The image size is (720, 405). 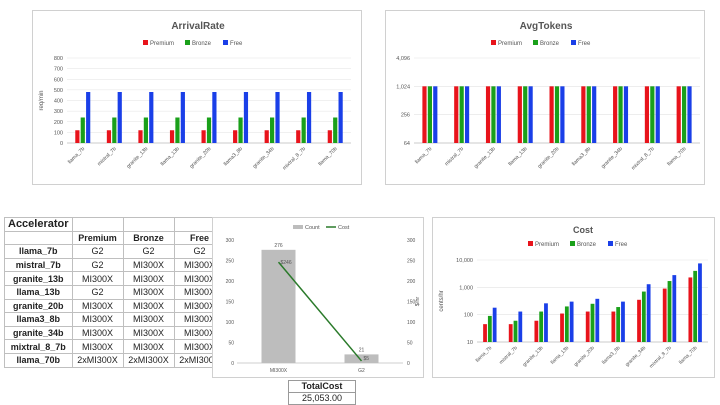 I want to click on y-tick-label: 256, so click(x=405, y=116).